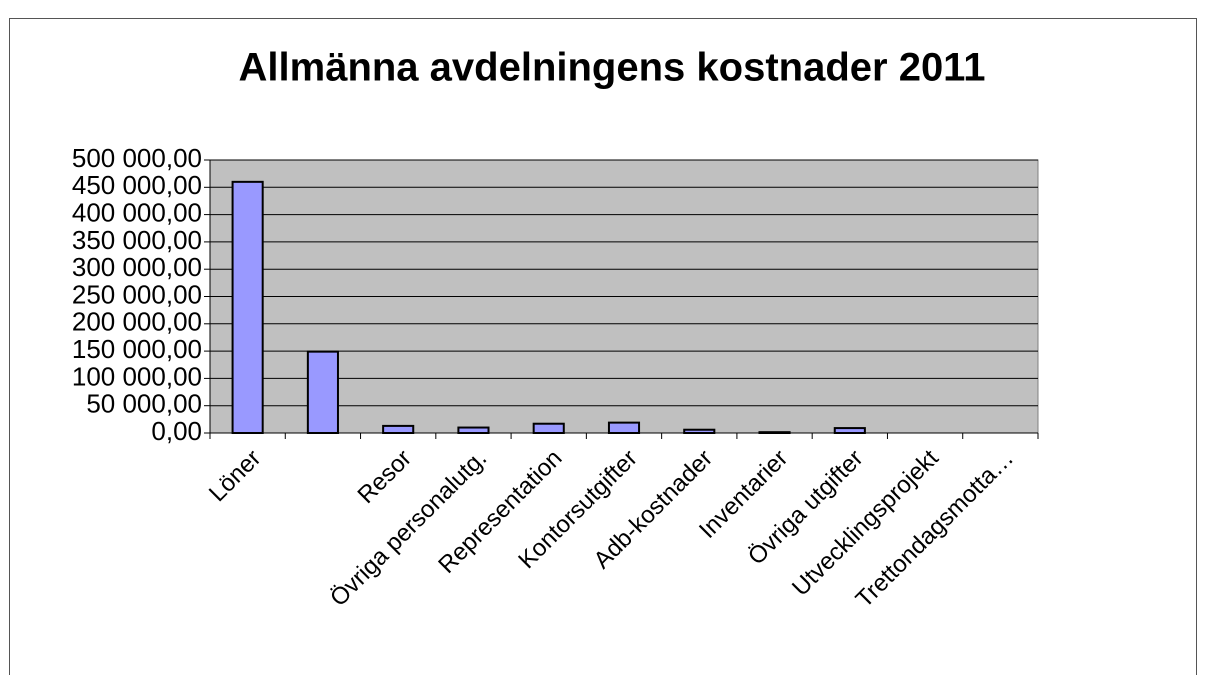 Image resolution: width=1206 pixels, height=675 pixels. Describe the element at coordinates (137, 158) in the screenshot. I see `y-tick-label: 500 000,00` at that location.